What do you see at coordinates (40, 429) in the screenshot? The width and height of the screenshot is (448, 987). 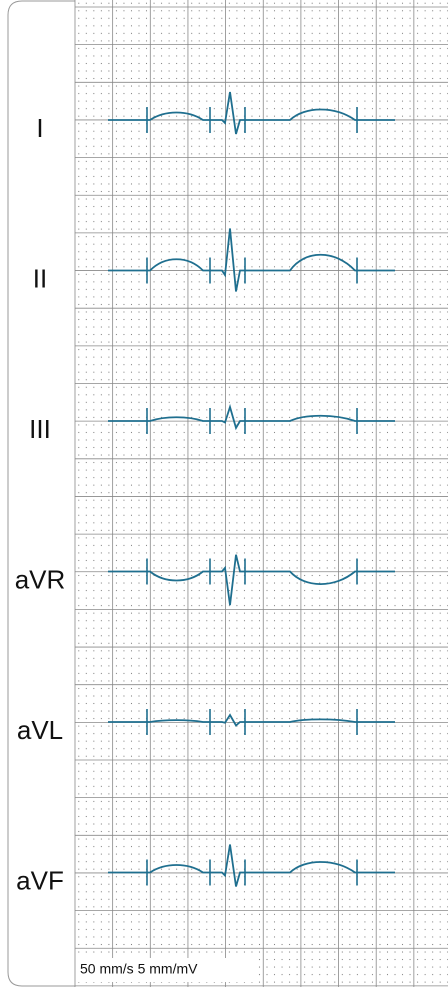 I see `lead-label: III` at bounding box center [40, 429].